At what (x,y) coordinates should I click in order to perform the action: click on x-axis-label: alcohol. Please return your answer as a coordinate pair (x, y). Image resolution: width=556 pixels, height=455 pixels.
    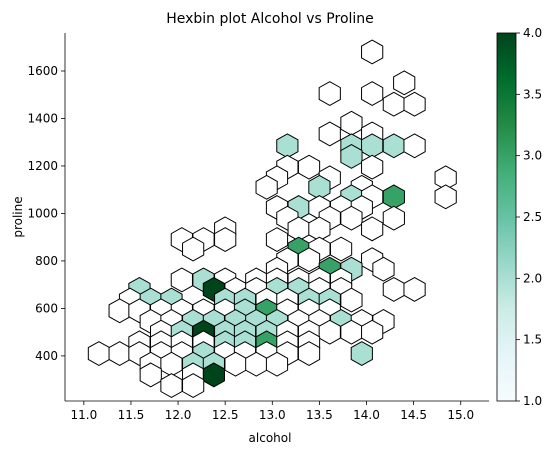
    Looking at the image, I should click on (270, 438).